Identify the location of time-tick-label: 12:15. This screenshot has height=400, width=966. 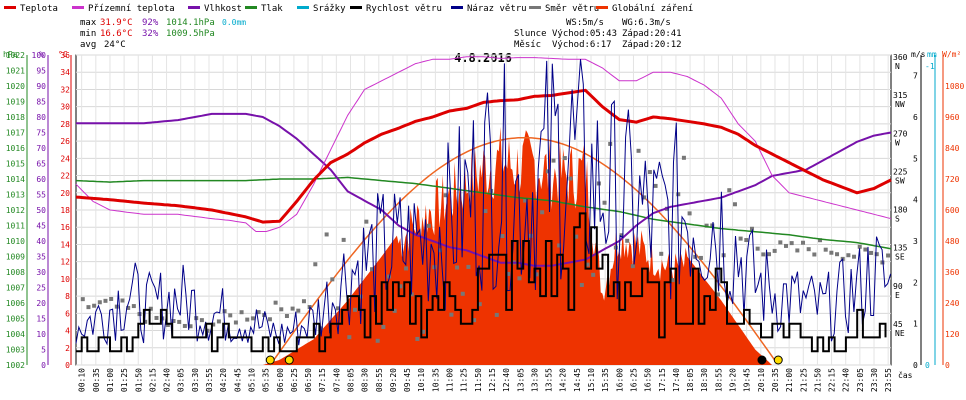
(492, 380).